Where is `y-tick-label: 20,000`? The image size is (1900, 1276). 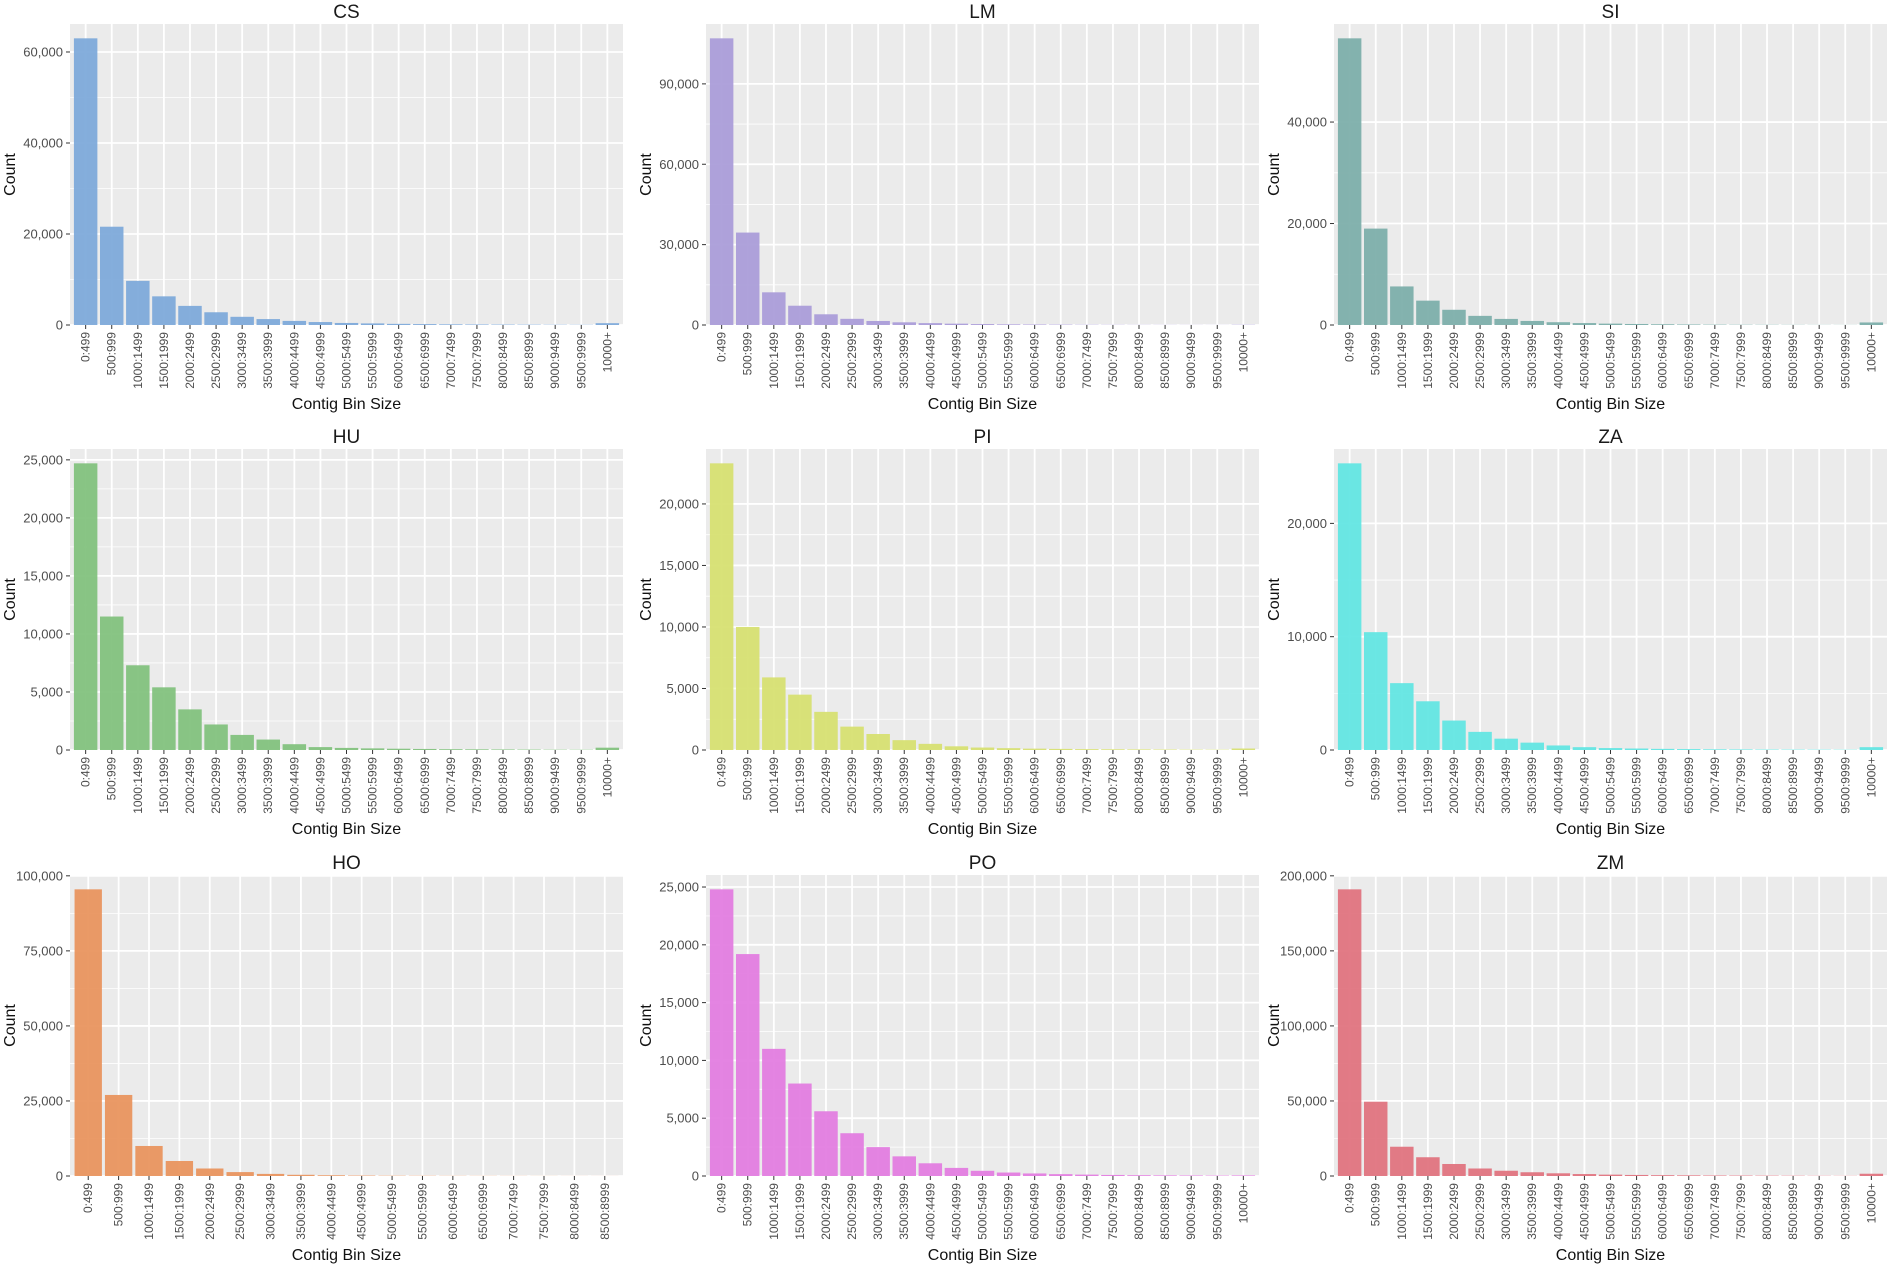 y-tick-label: 20,000 is located at coordinates (43, 517).